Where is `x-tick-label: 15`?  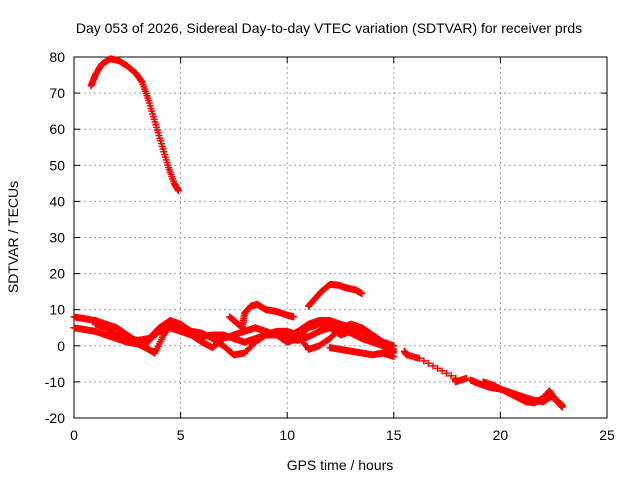 x-tick-label: 15 is located at coordinates (394, 435).